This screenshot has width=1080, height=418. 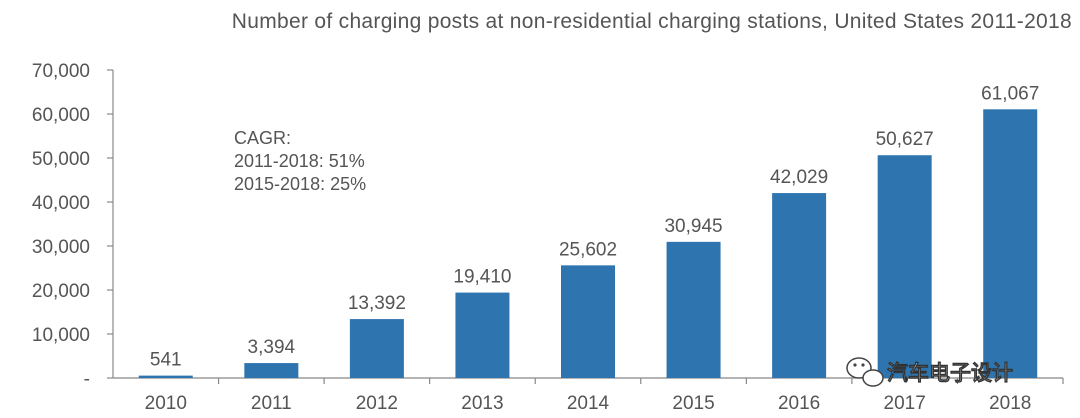 What do you see at coordinates (1010, 93) in the screenshot?
I see `data-label: 61,067` at bounding box center [1010, 93].